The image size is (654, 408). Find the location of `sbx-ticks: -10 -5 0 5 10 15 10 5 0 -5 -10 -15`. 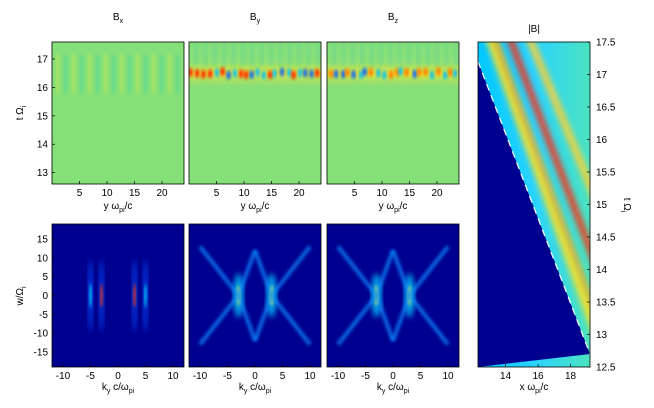

sbx-ticks: -10 -5 0 5 10 15 10 5 0 -5 -10 -15 is located at coordinates (106, 308).